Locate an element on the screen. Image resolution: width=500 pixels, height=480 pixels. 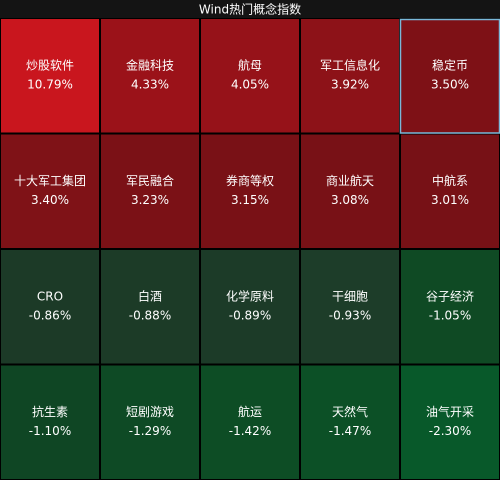
tile-value: -1.05% is located at coordinates (450, 315).